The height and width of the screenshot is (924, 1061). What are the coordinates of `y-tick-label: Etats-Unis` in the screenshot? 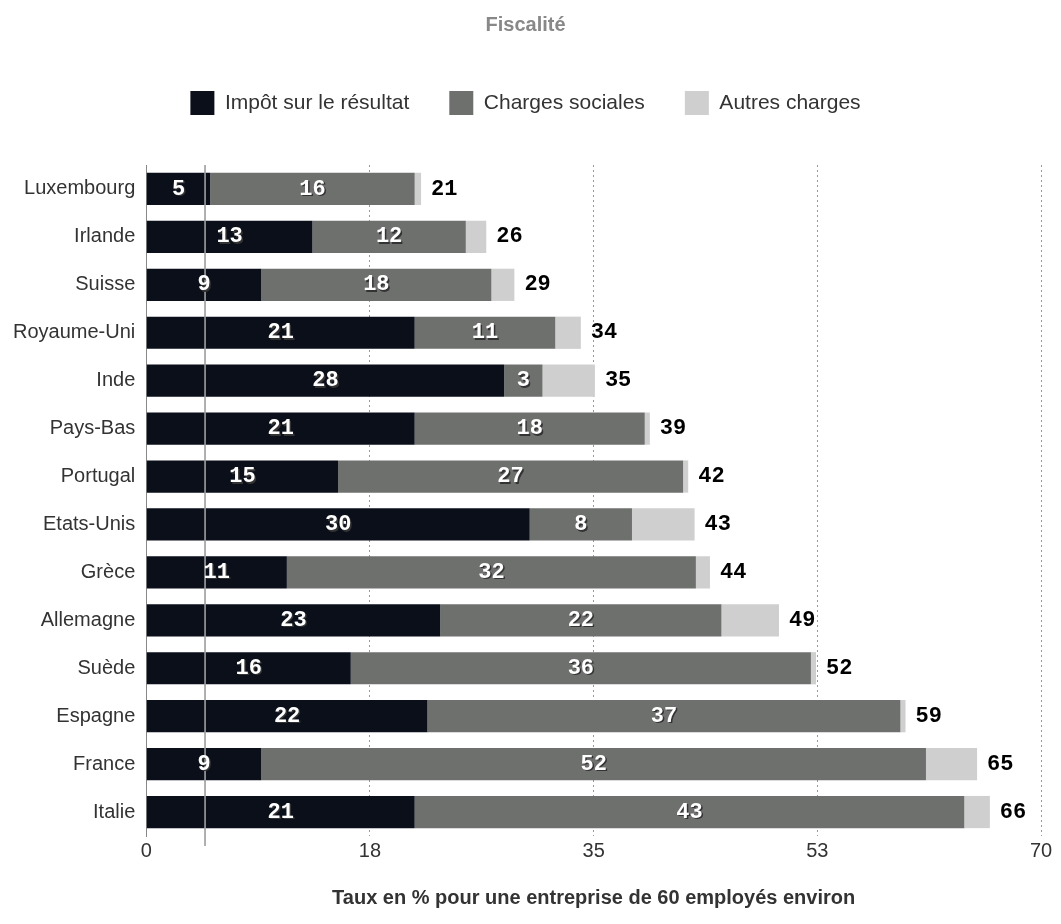 It's located at (89, 522).